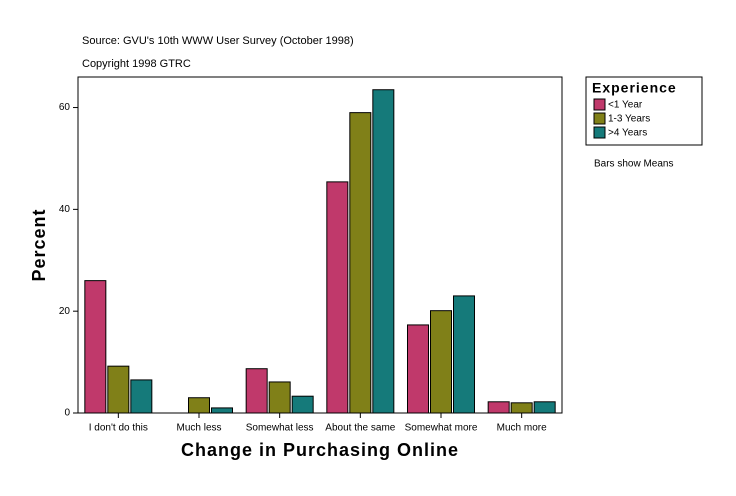  What do you see at coordinates (67, 413) in the screenshot?
I see `y-tick-label: 0` at bounding box center [67, 413].